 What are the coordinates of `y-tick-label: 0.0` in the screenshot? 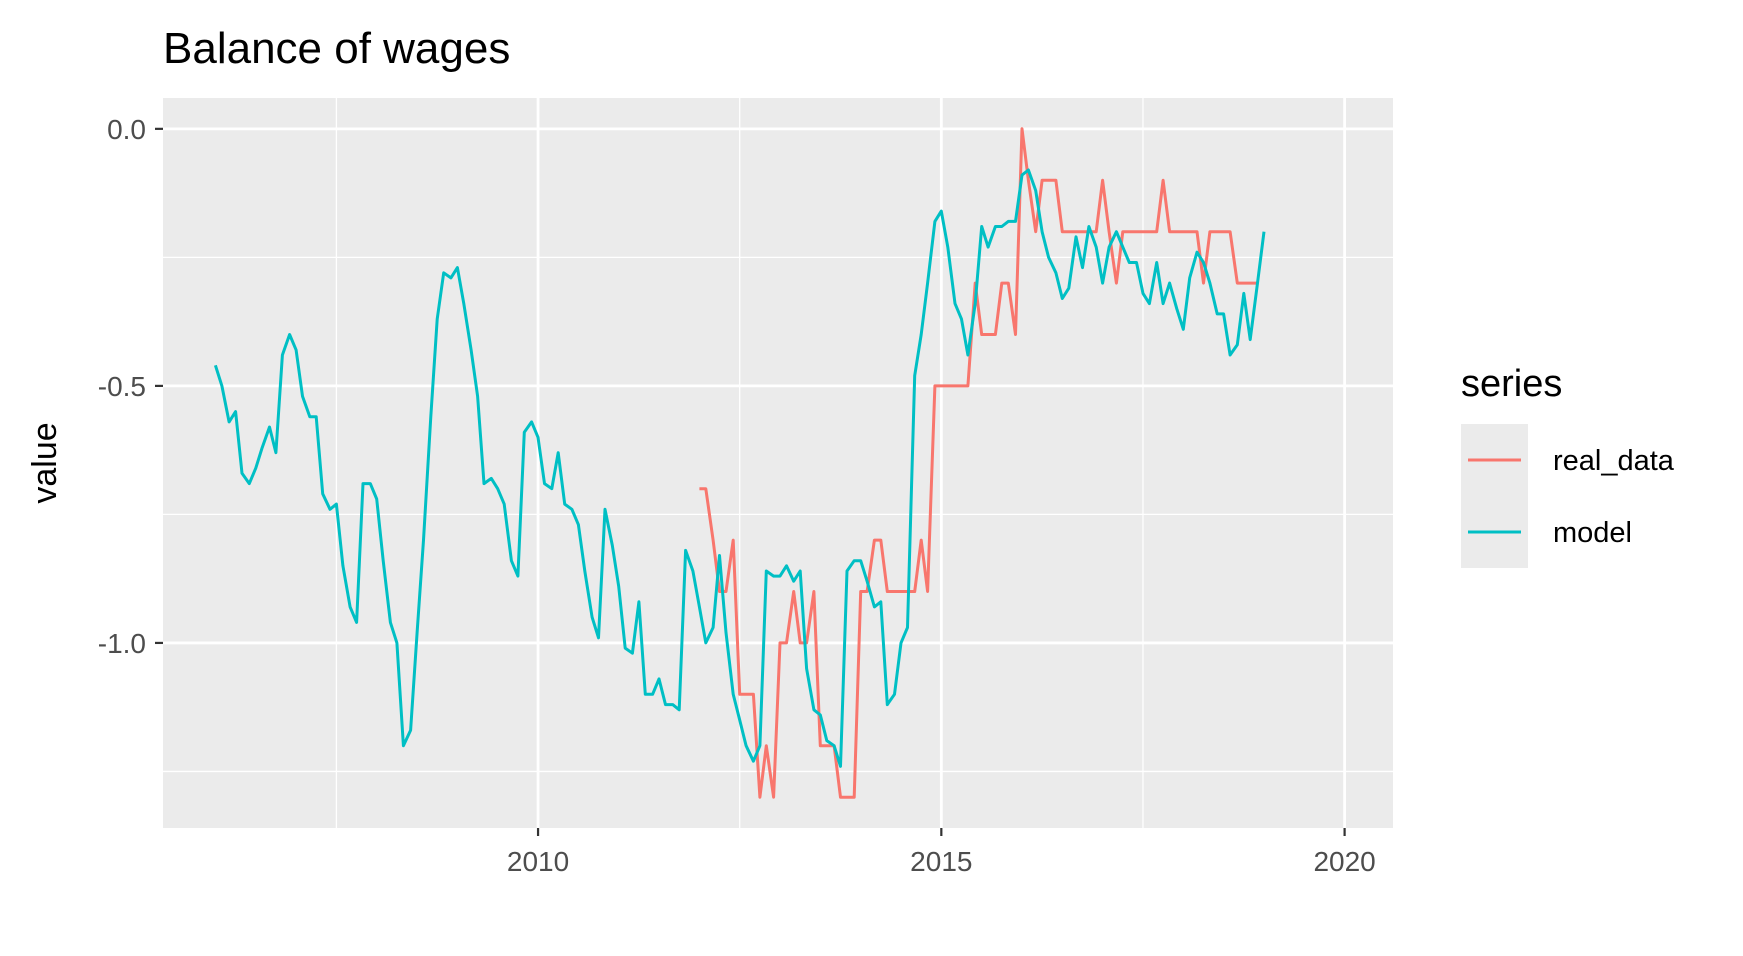 It's located at (126, 129).